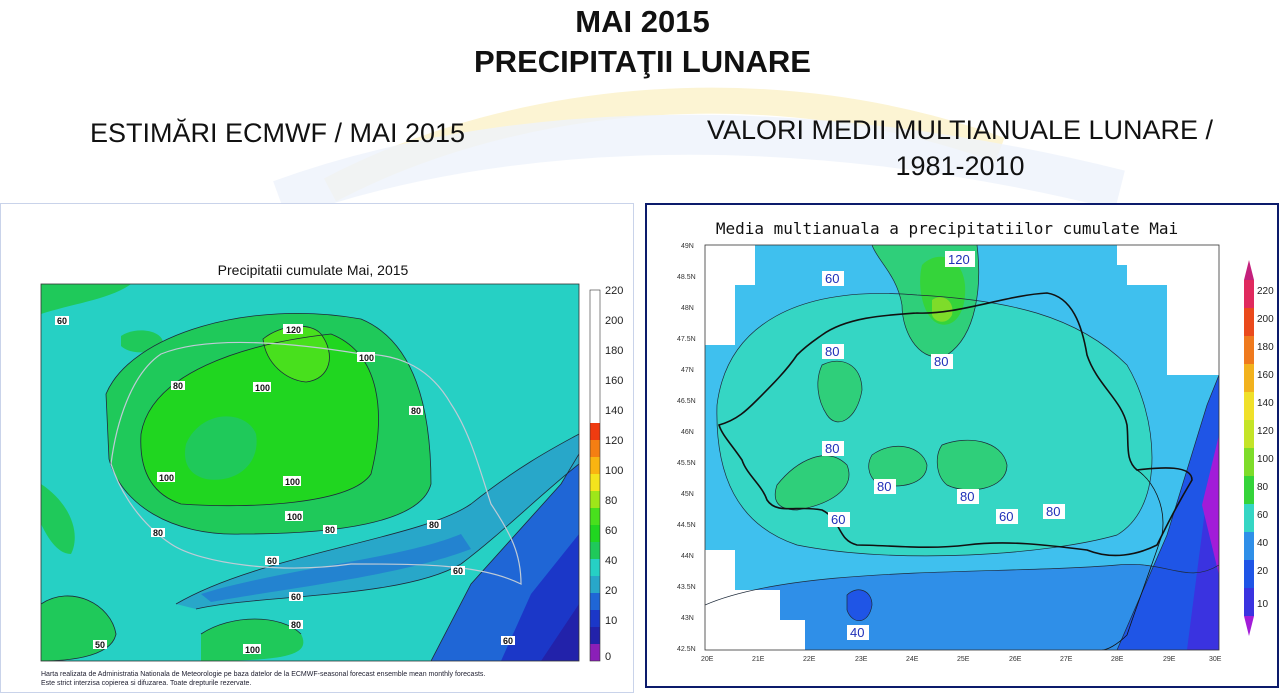 The image size is (1285, 700). Describe the element at coordinates (611, 621) in the screenshot. I see `left-colorbar-tick: 10` at that location.